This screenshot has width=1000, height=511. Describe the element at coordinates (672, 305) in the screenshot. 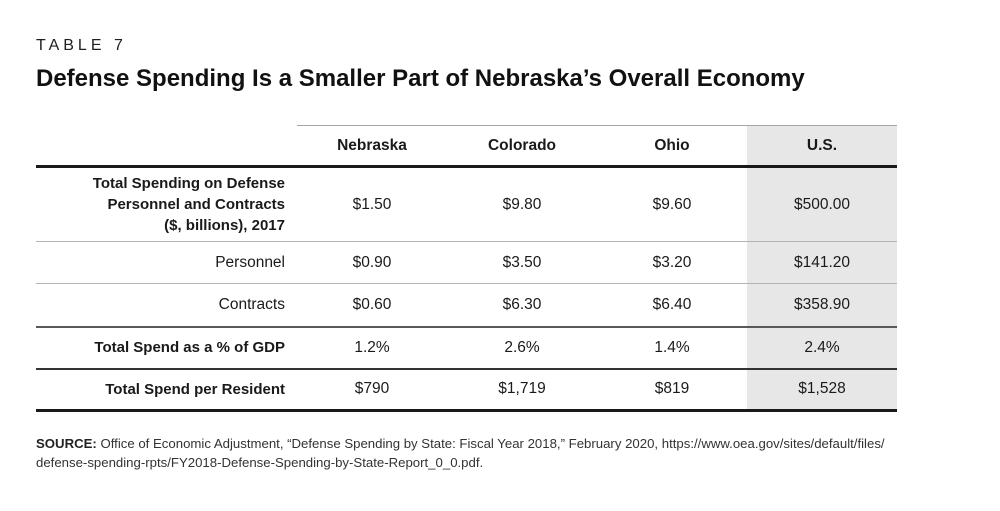

I see `cell-ohio-contracts: $6.40` at that location.